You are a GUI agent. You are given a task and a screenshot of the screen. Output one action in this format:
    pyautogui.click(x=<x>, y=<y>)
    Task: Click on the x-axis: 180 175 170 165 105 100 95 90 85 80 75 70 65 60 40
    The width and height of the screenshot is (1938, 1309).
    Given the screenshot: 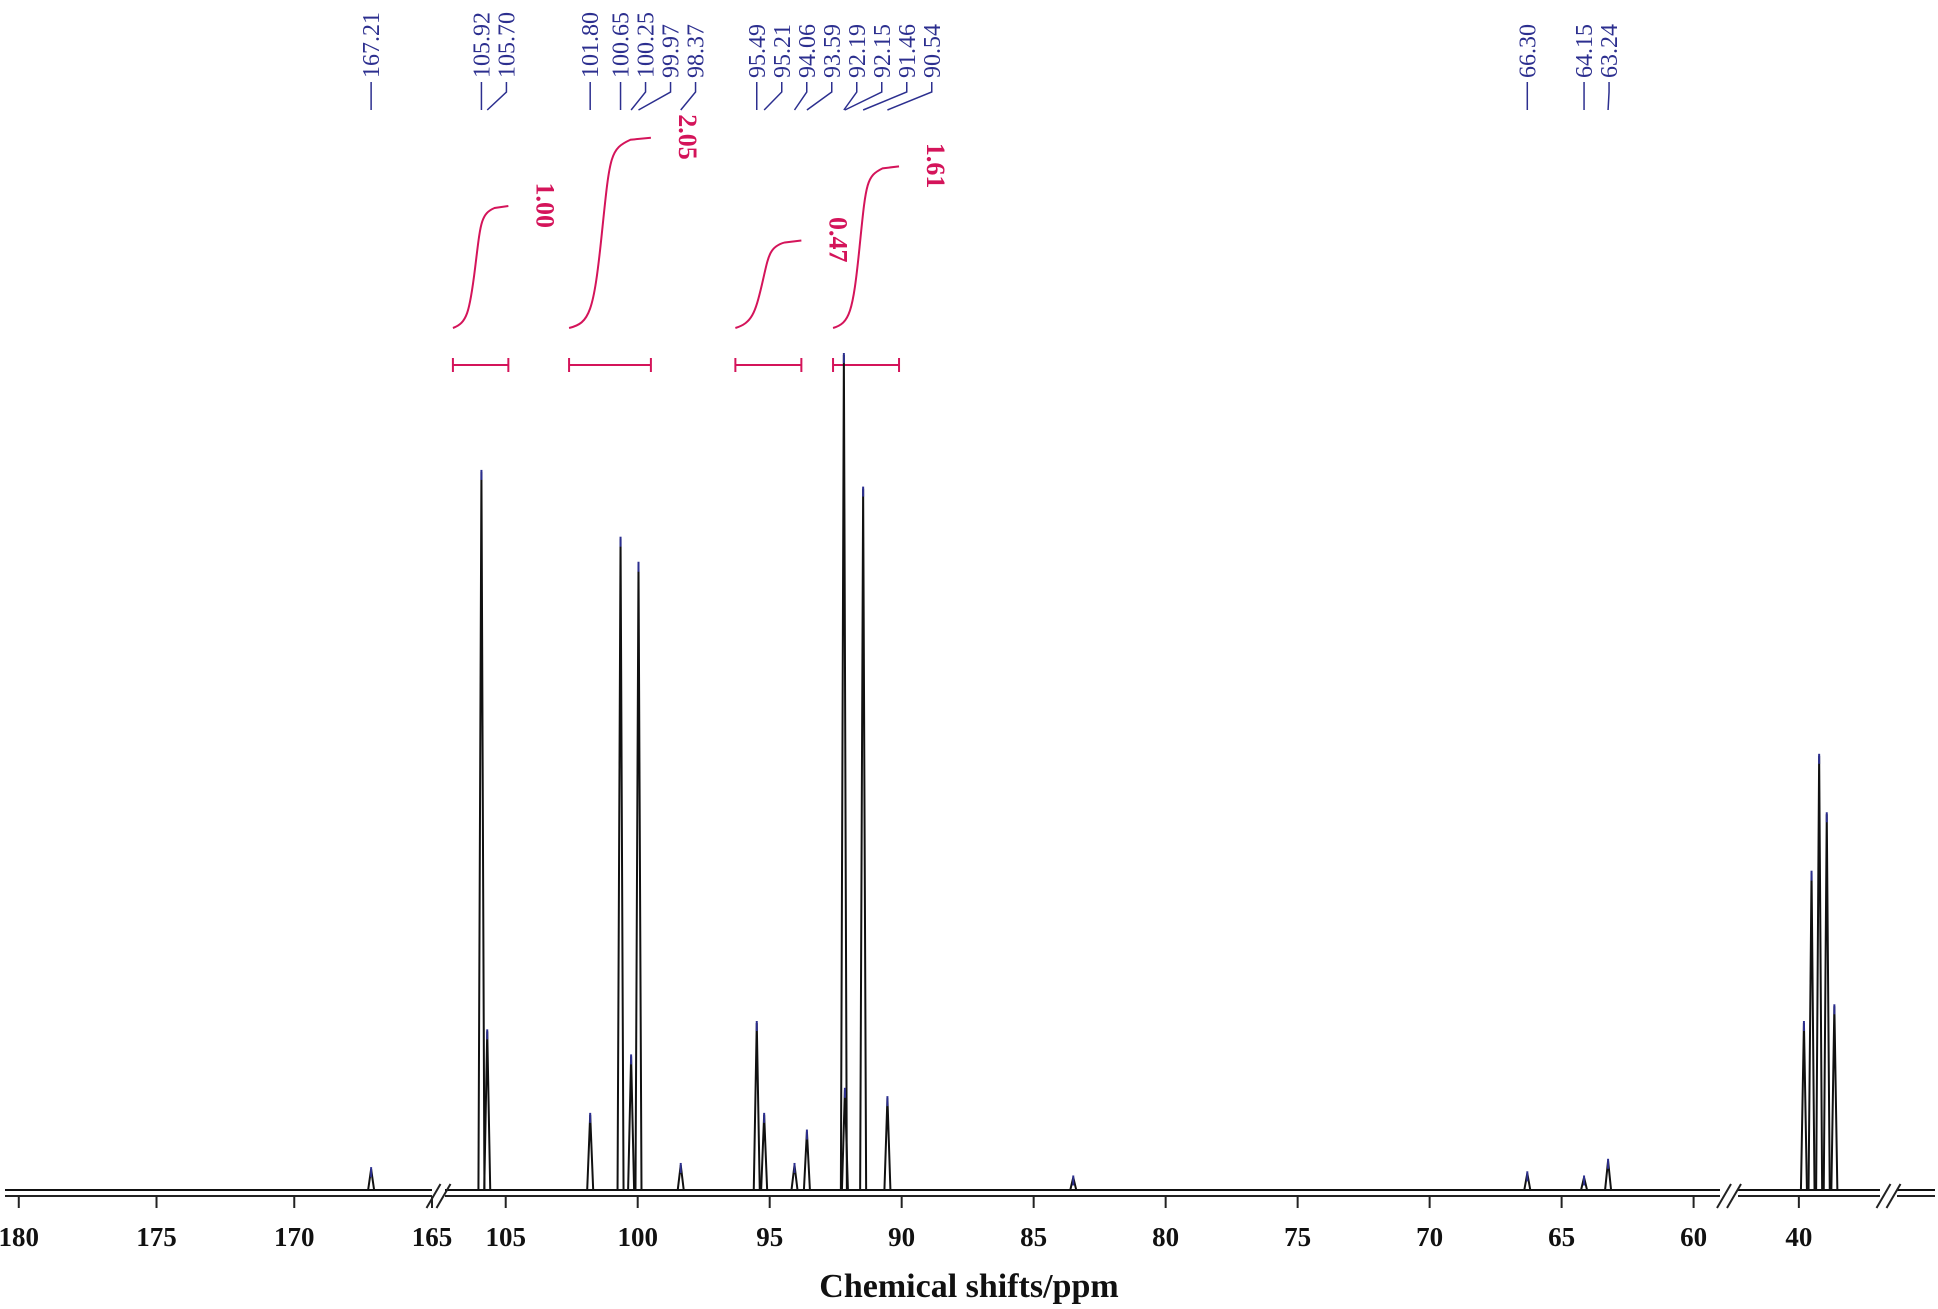 What is the action you would take?
    pyautogui.click(x=967, y=1217)
    